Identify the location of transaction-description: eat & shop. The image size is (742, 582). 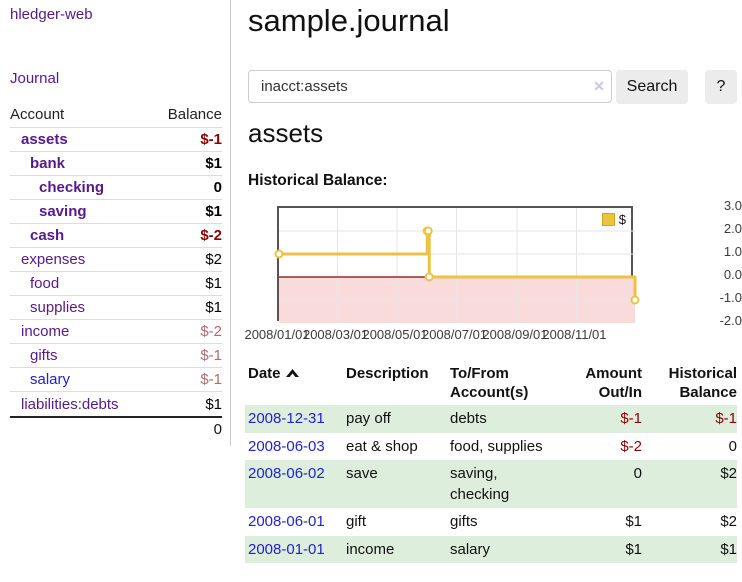
(382, 446).